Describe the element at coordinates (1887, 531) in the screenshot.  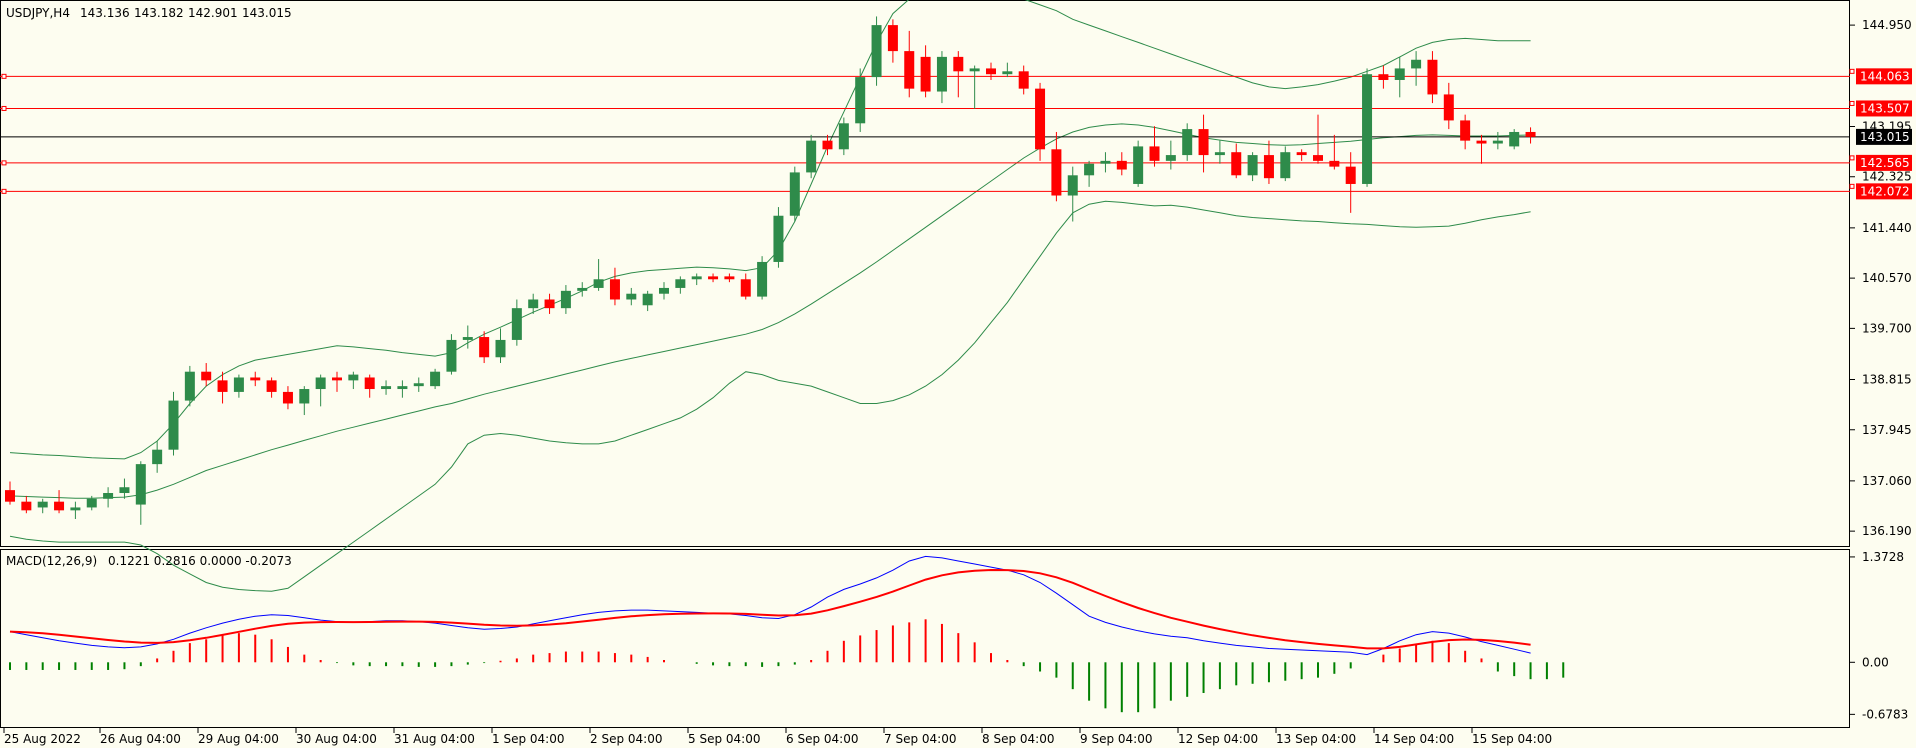
I see `price-tick-label: 136.190` at that location.